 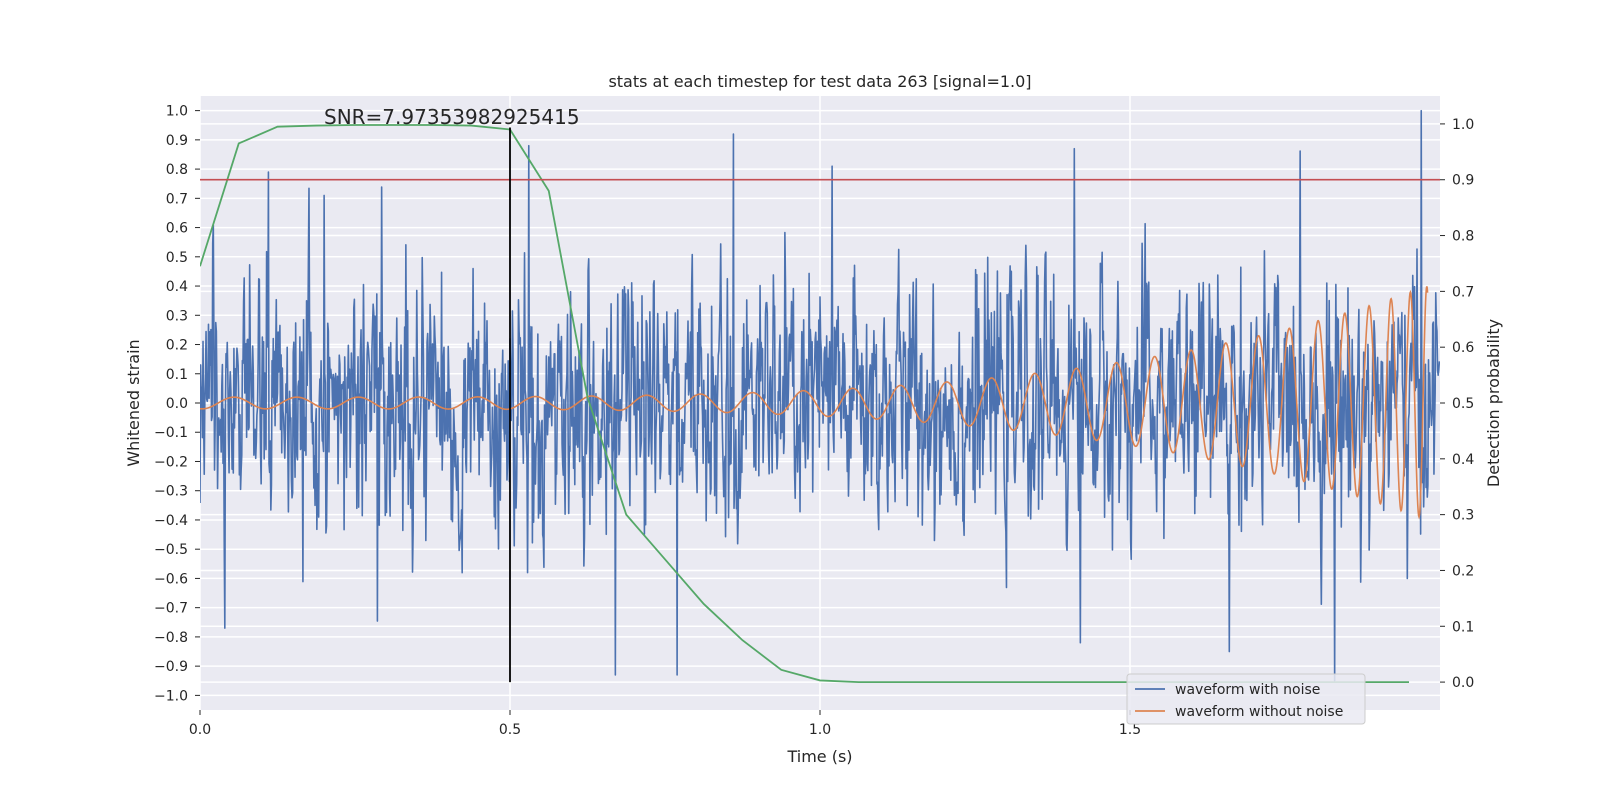 I want to click on y-tick-label: 0.5, so click(x=177, y=258).